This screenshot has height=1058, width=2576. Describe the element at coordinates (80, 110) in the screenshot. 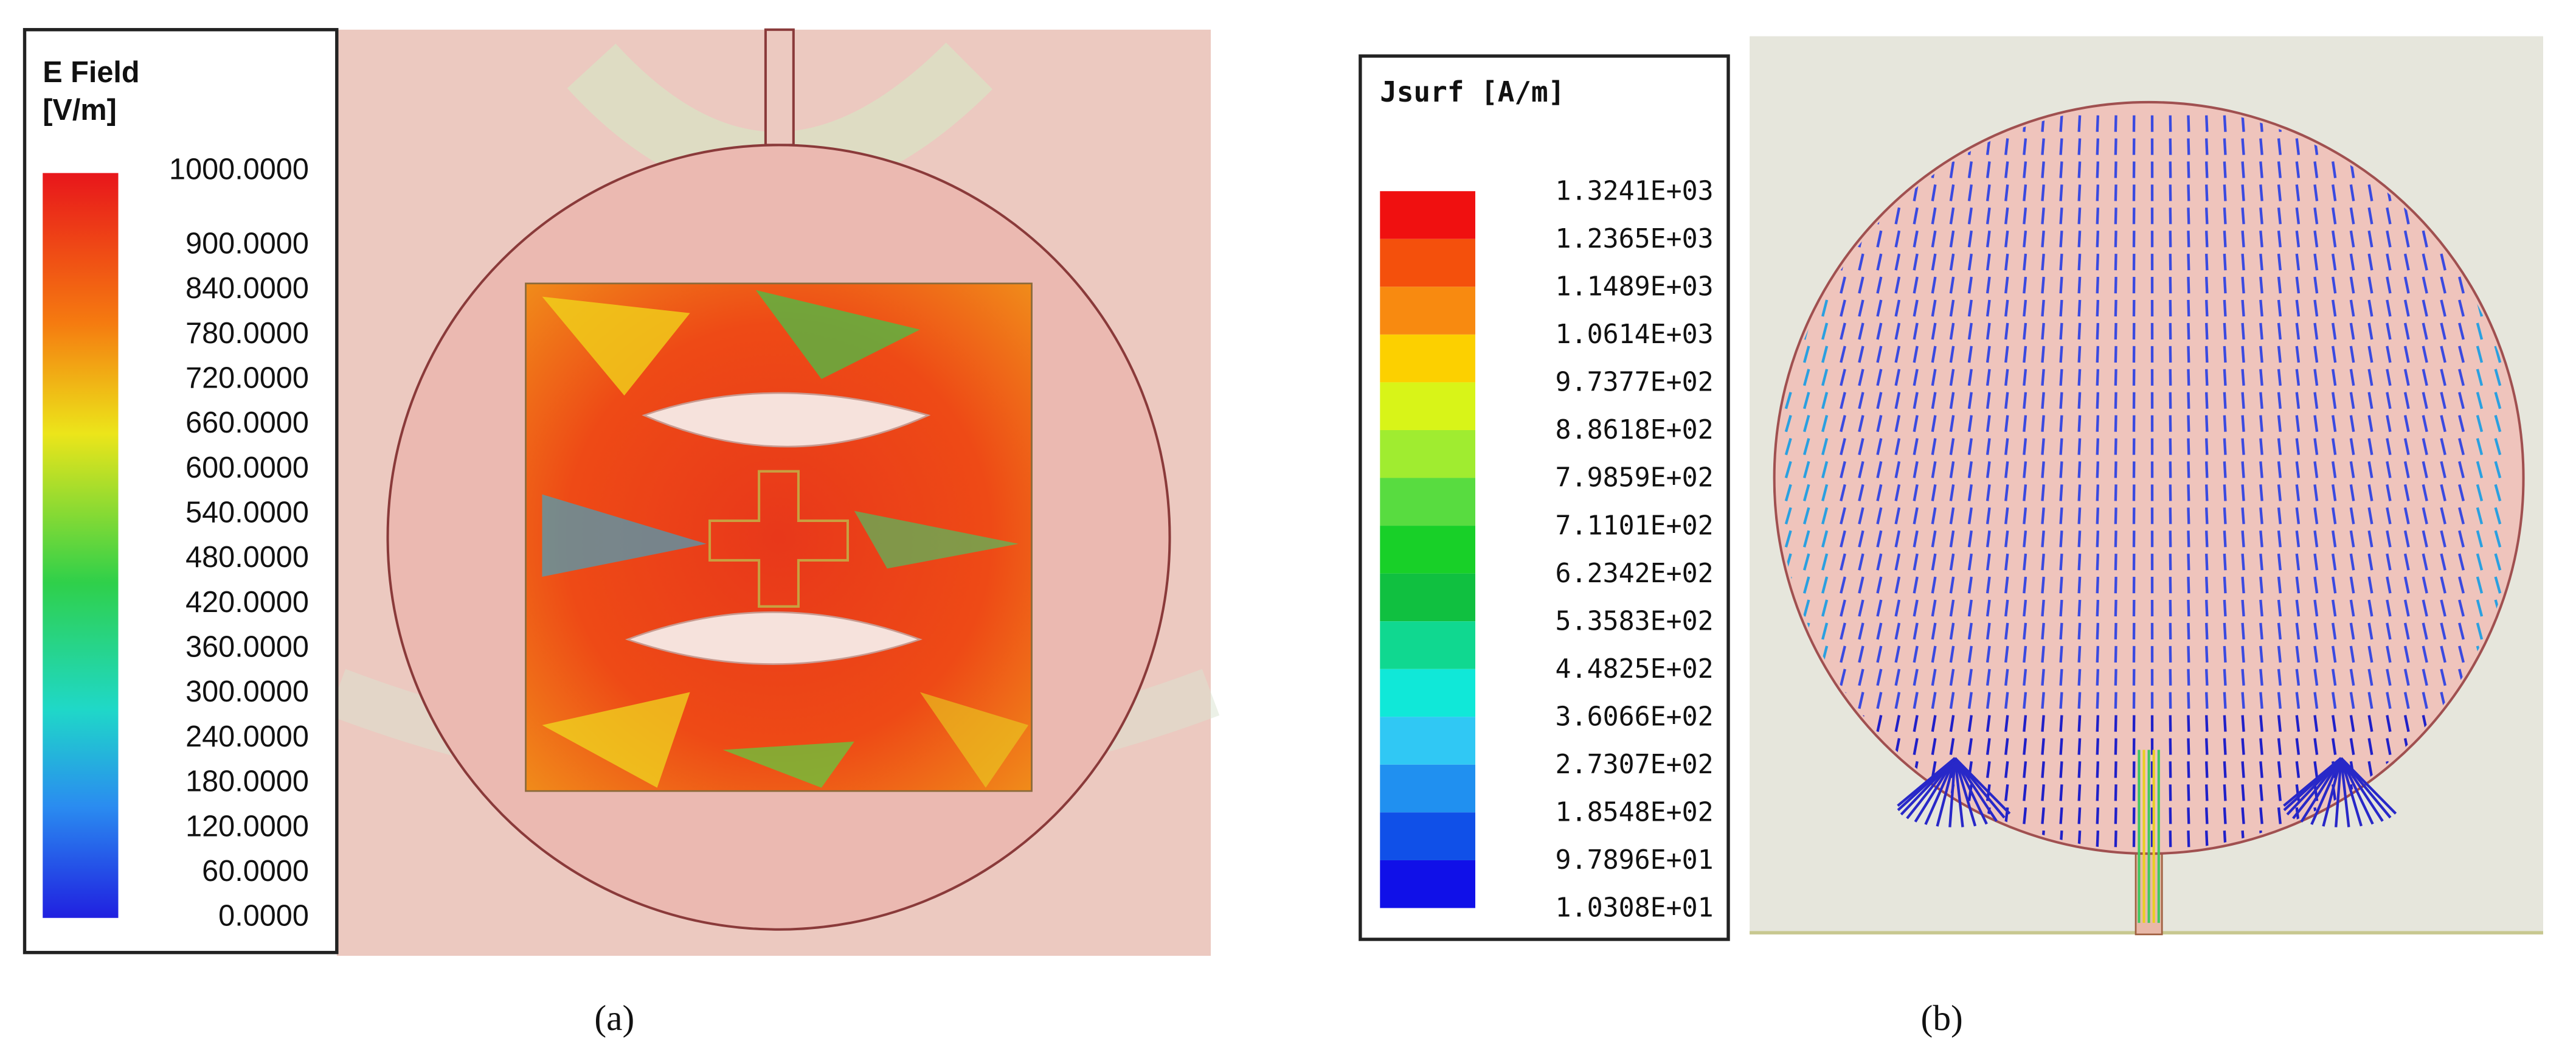

I see `legend-title: [V/m]` at that location.